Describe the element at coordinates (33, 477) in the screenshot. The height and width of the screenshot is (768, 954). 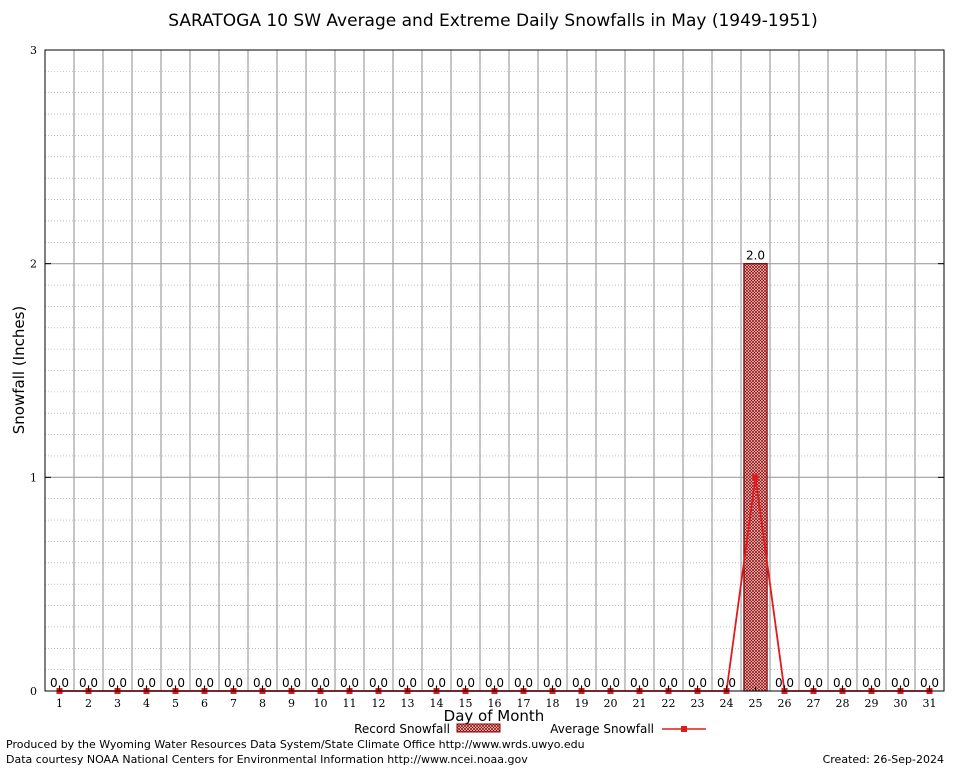
I see `y-tick-label: 1` at that location.